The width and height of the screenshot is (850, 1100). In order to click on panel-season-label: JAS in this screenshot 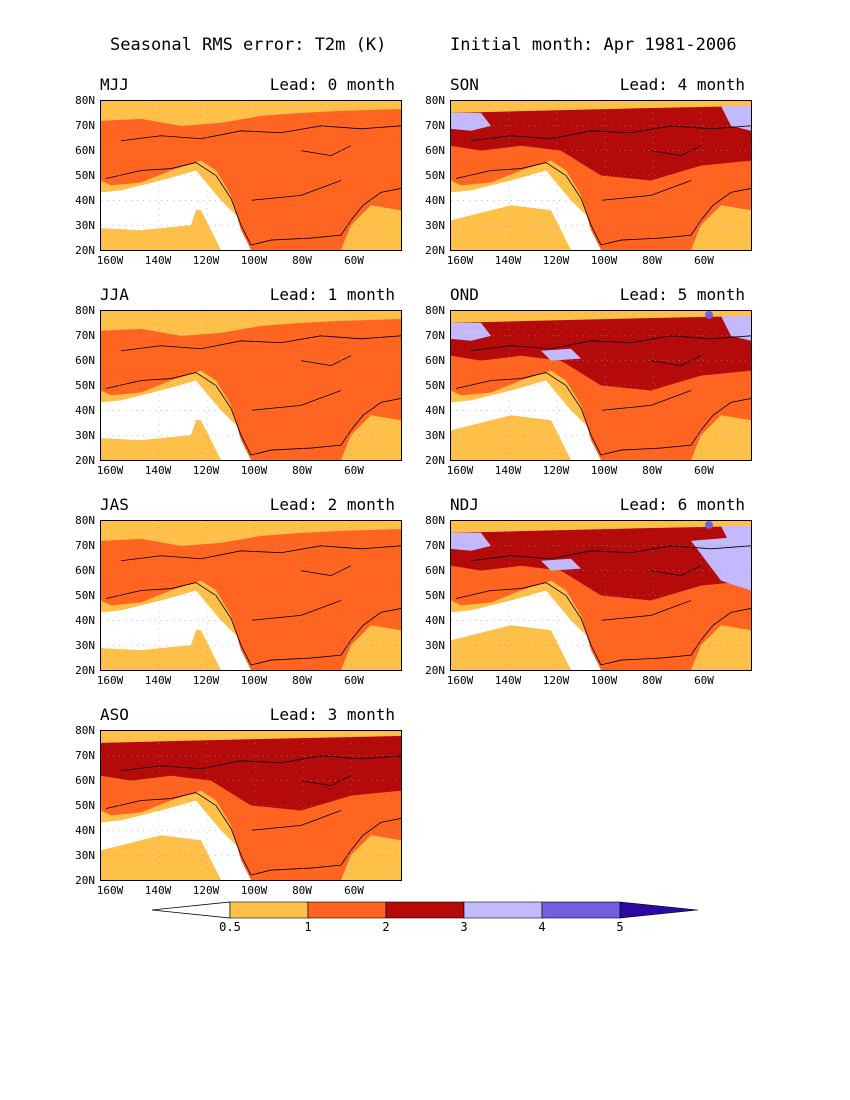, I will do `click(114, 504)`.